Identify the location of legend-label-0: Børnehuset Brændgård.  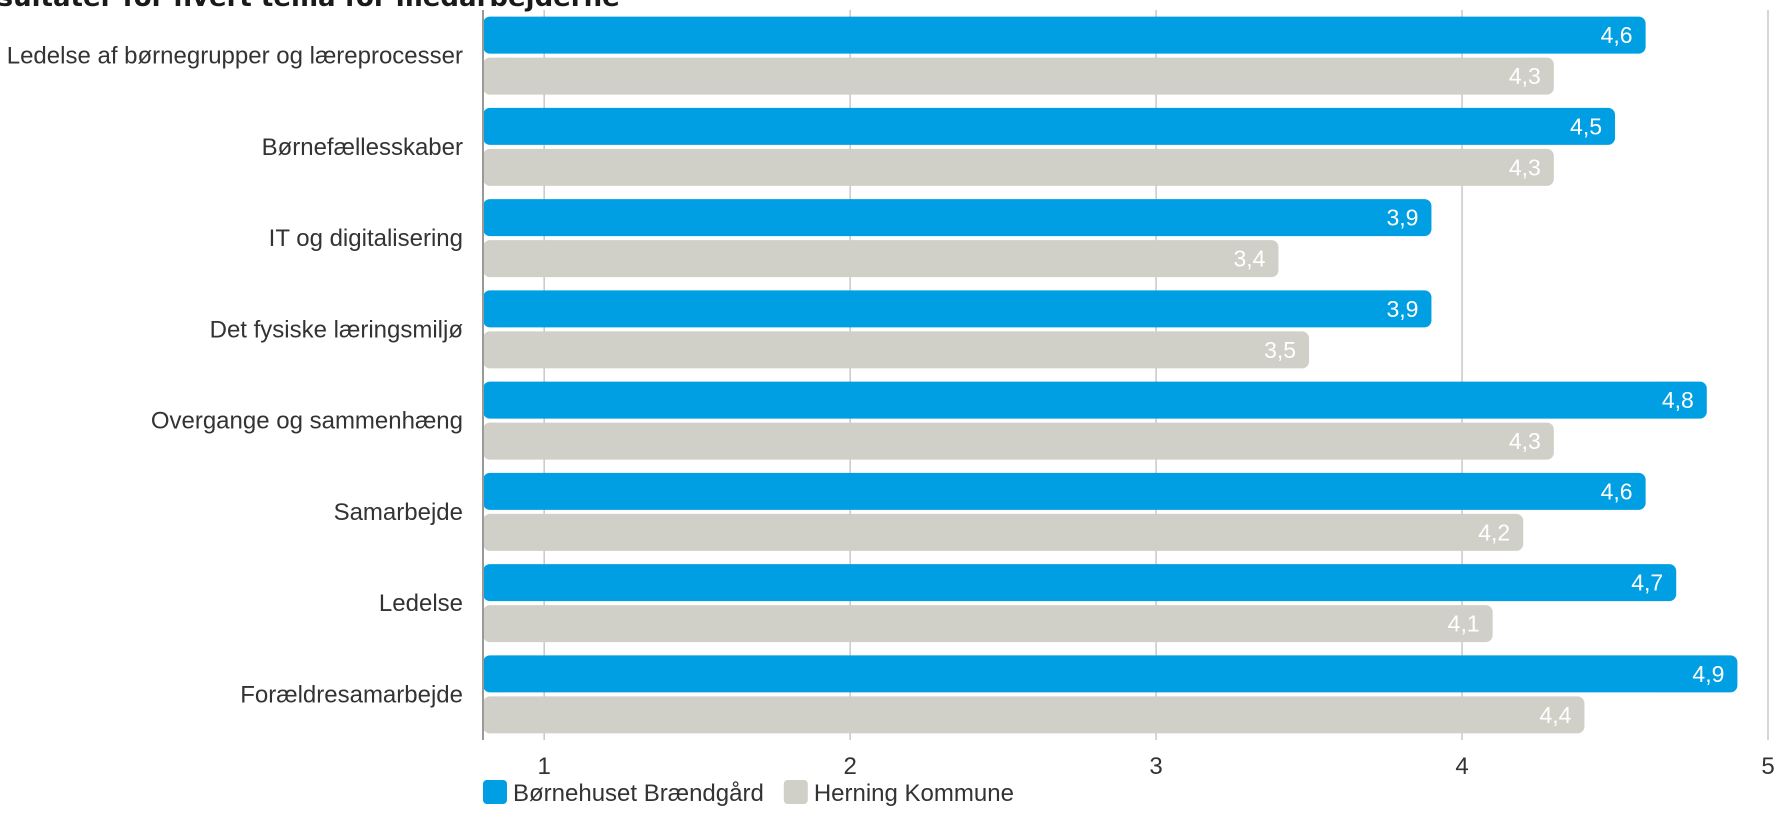
(638, 793).